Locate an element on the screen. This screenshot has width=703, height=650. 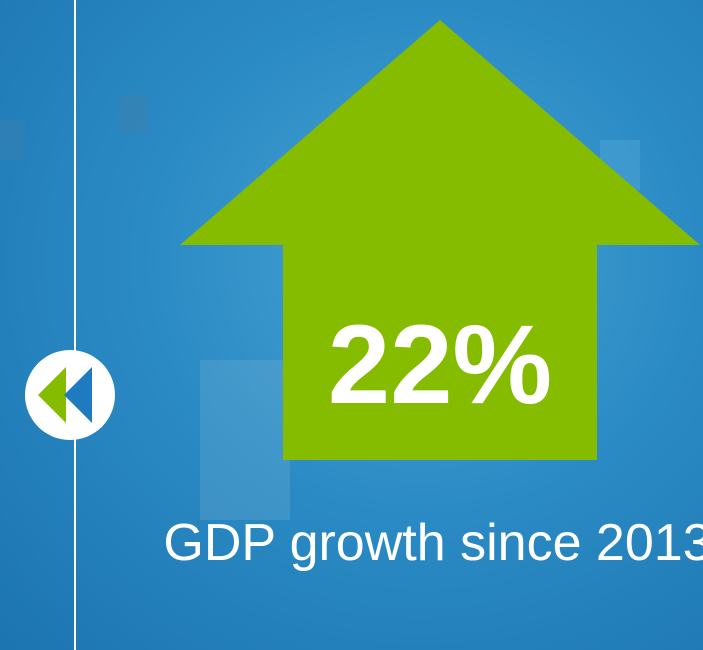
stat-caption: GDP growth since 2013 is located at coordinates (433, 543).